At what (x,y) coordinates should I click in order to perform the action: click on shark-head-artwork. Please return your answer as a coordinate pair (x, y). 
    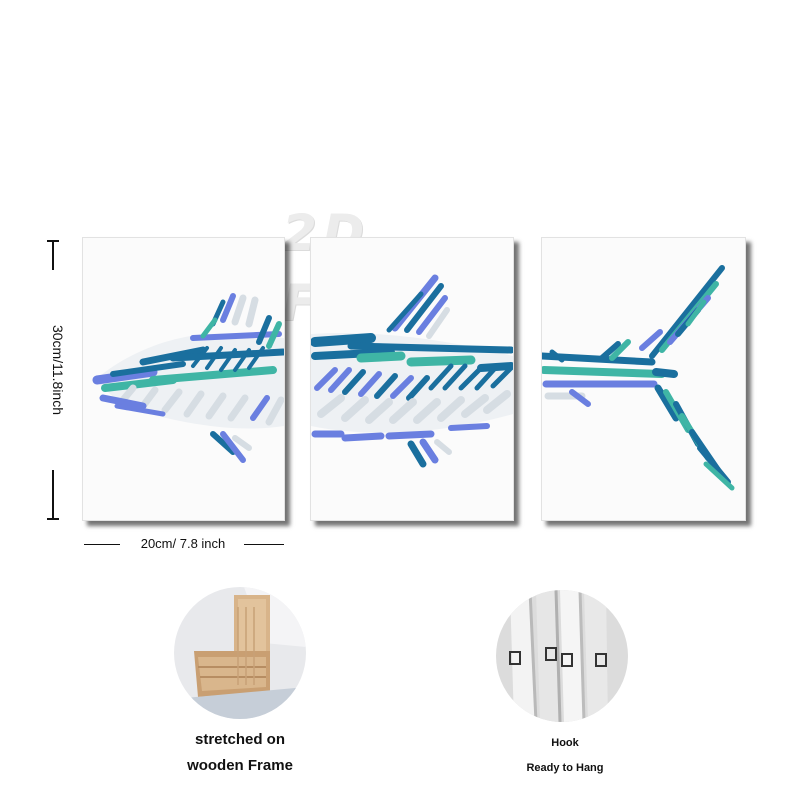
    Looking at the image, I should click on (188, 378).